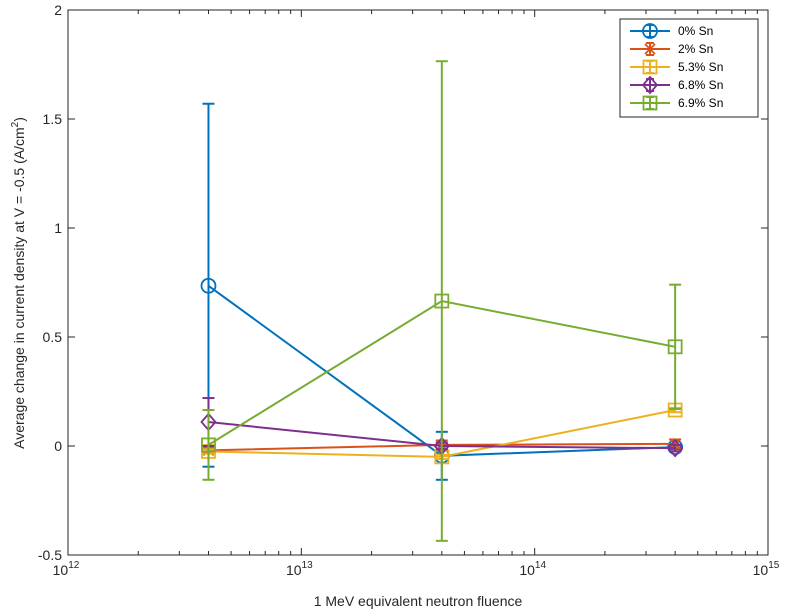 Image resolution: width=787 pixels, height=615 pixels. What do you see at coordinates (671, 31) in the screenshot?
I see `legend-entry: 0% Sn` at bounding box center [671, 31].